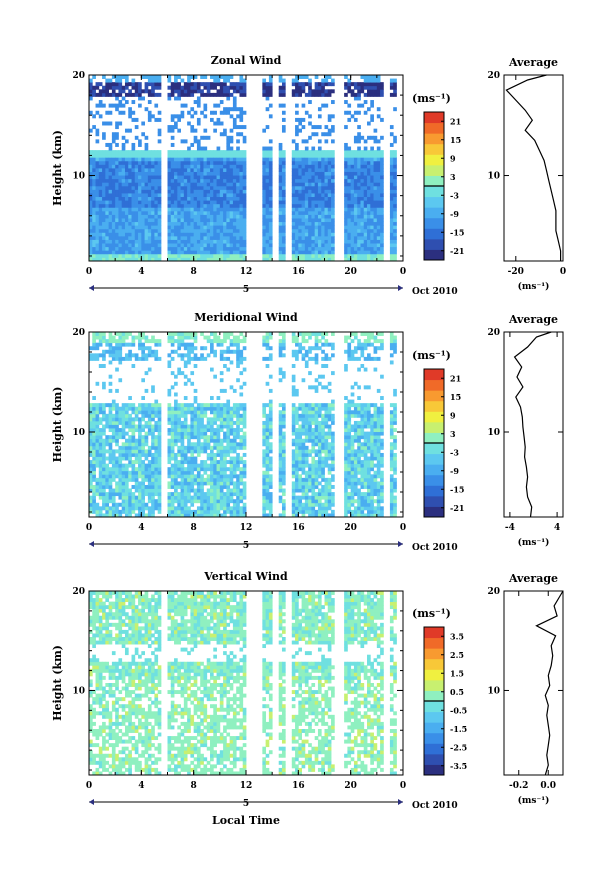 The width and height of the screenshot is (616, 873). I want to click on profile-frame, so click(533, 683).